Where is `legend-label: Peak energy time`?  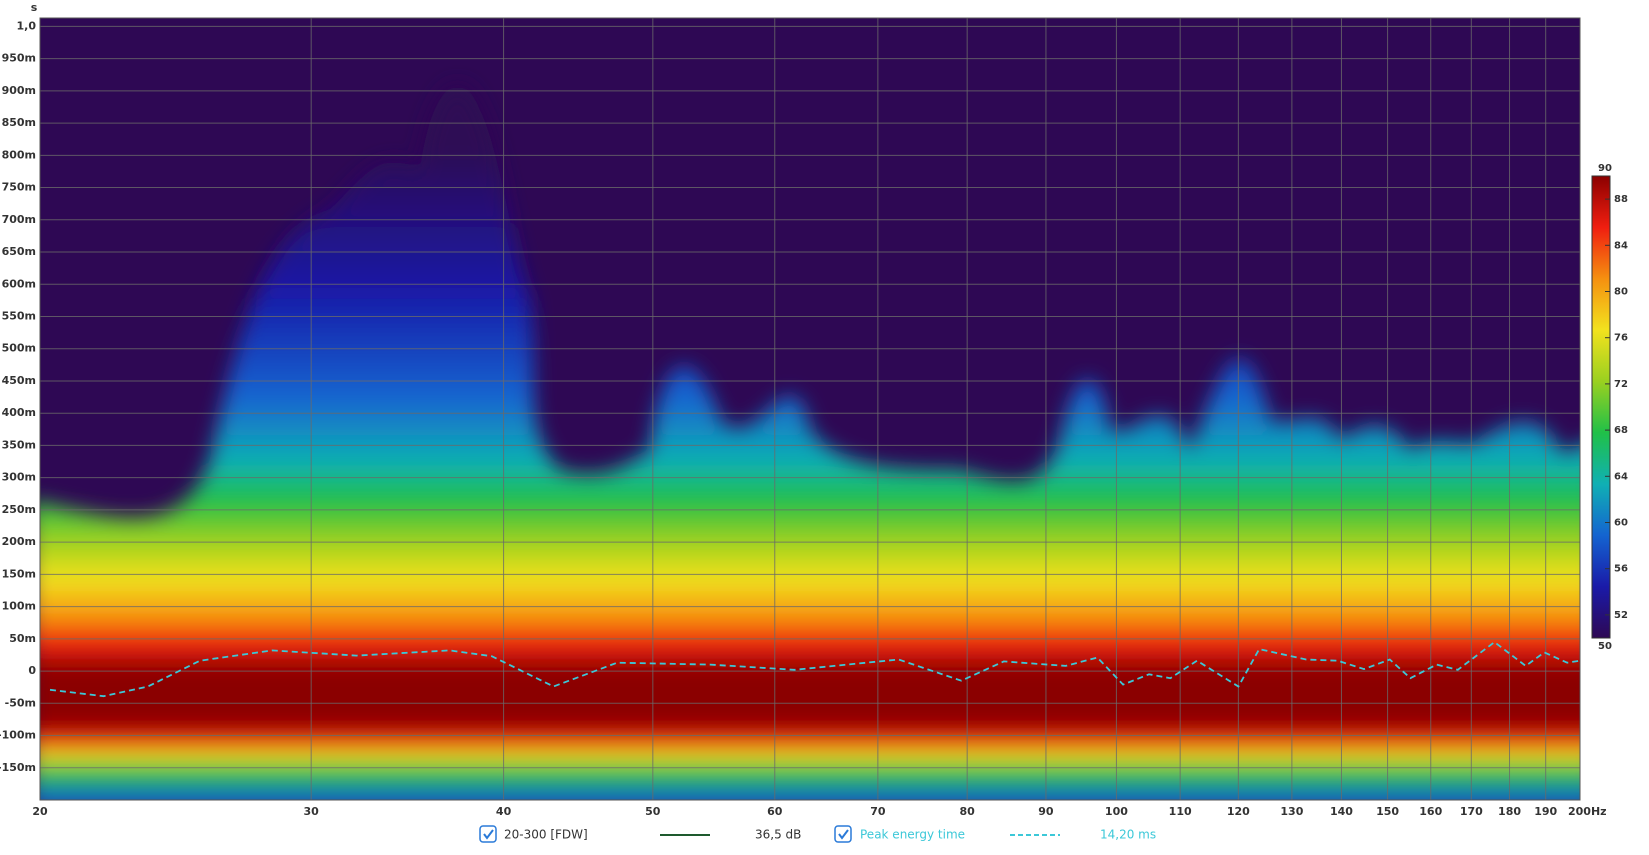 legend-label: Peak energy time is located at coordinates (912, 835).